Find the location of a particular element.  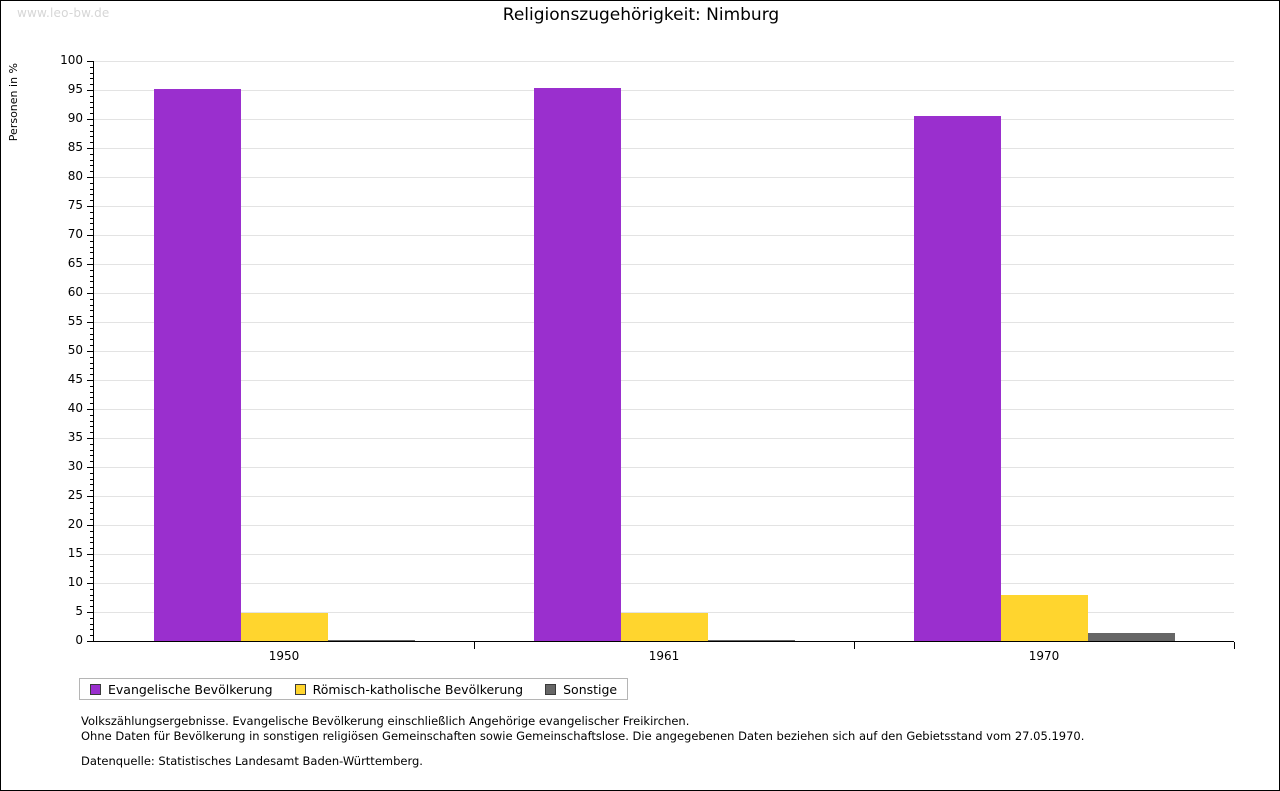

y-tick-label: 70 is located at coordinates (75, 234).